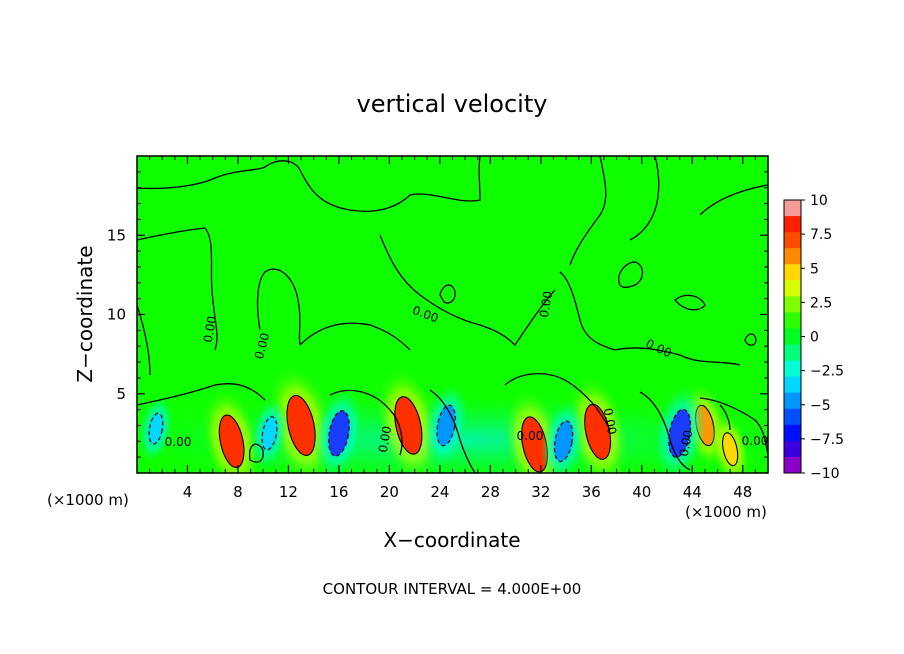 The height and width of the screenshot is (654, 904). Describe the element at coordinates (88, 500) in the screenshot. I see `x-unit-left: (×1000 m)` at that location.